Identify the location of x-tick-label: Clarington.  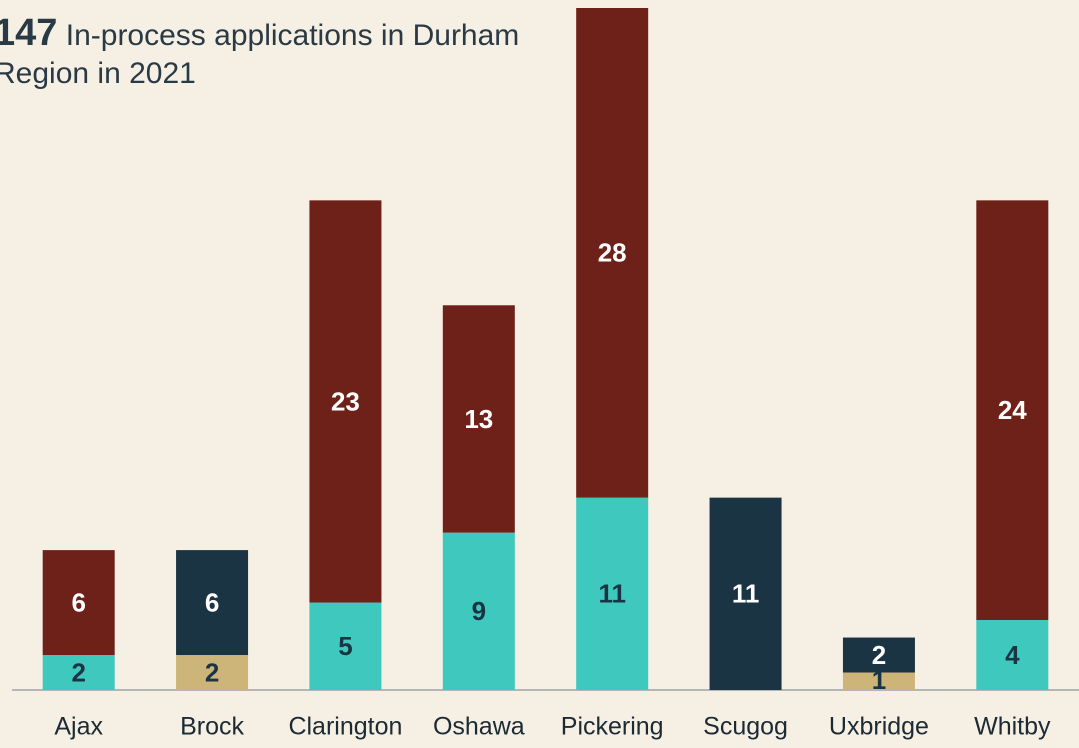
(345, 727).